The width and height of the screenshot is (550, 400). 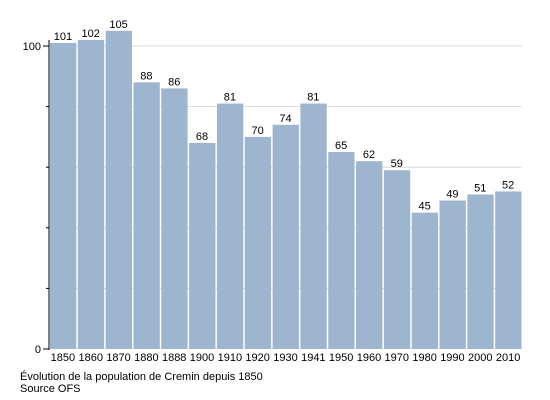 What do you see at coordinates (202, 358) in the screenshot?
I see `x-tick-label: 1900` at bounding box center [202, 358].